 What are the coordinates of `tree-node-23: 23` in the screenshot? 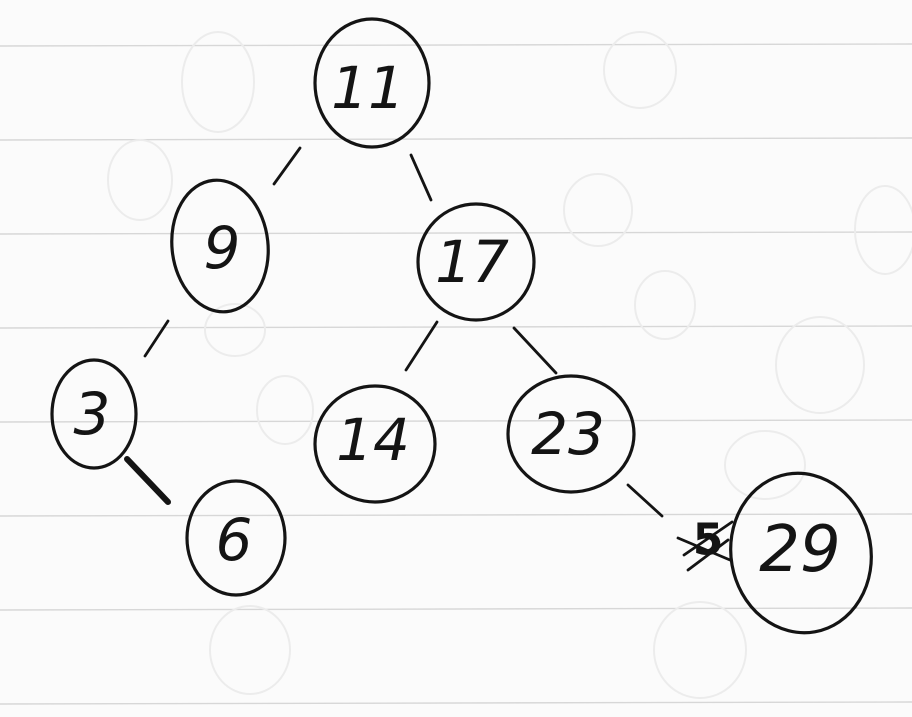 It's located at (571, 434).